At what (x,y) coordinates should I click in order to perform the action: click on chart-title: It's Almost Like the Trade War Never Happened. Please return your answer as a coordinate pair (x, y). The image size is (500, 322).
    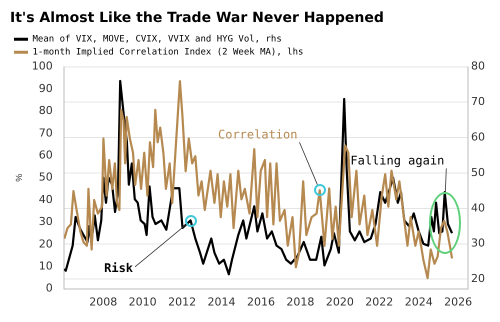
    Looking at the image, I should click on (197, 18).